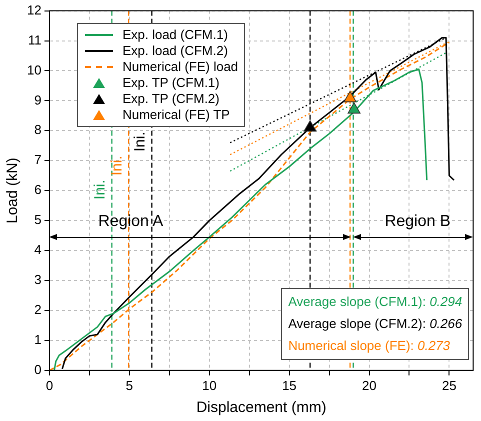 The width and height of the screenshot is (481, 421). What do you see at coordinates (171, 82) in the screenshot?
I see `legend-label: Exp. TP (CFM.1)` at bounding box center [171, 82].